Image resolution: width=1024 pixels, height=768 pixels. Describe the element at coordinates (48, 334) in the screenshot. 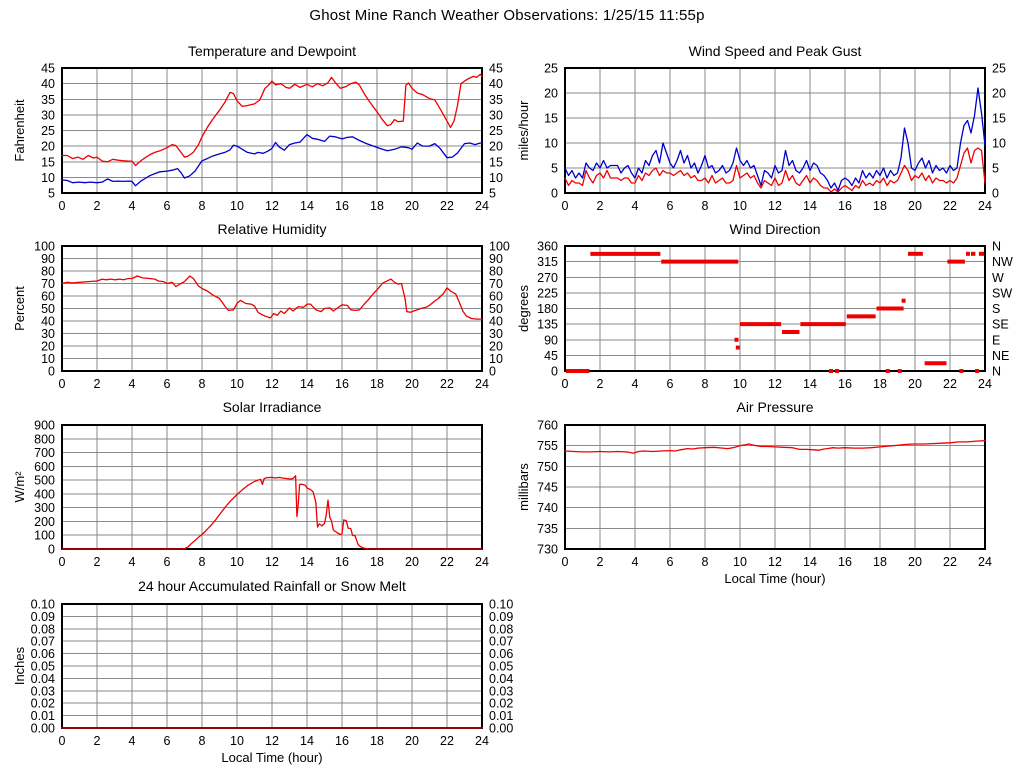

I see `y-tick-label: 30` at that location.